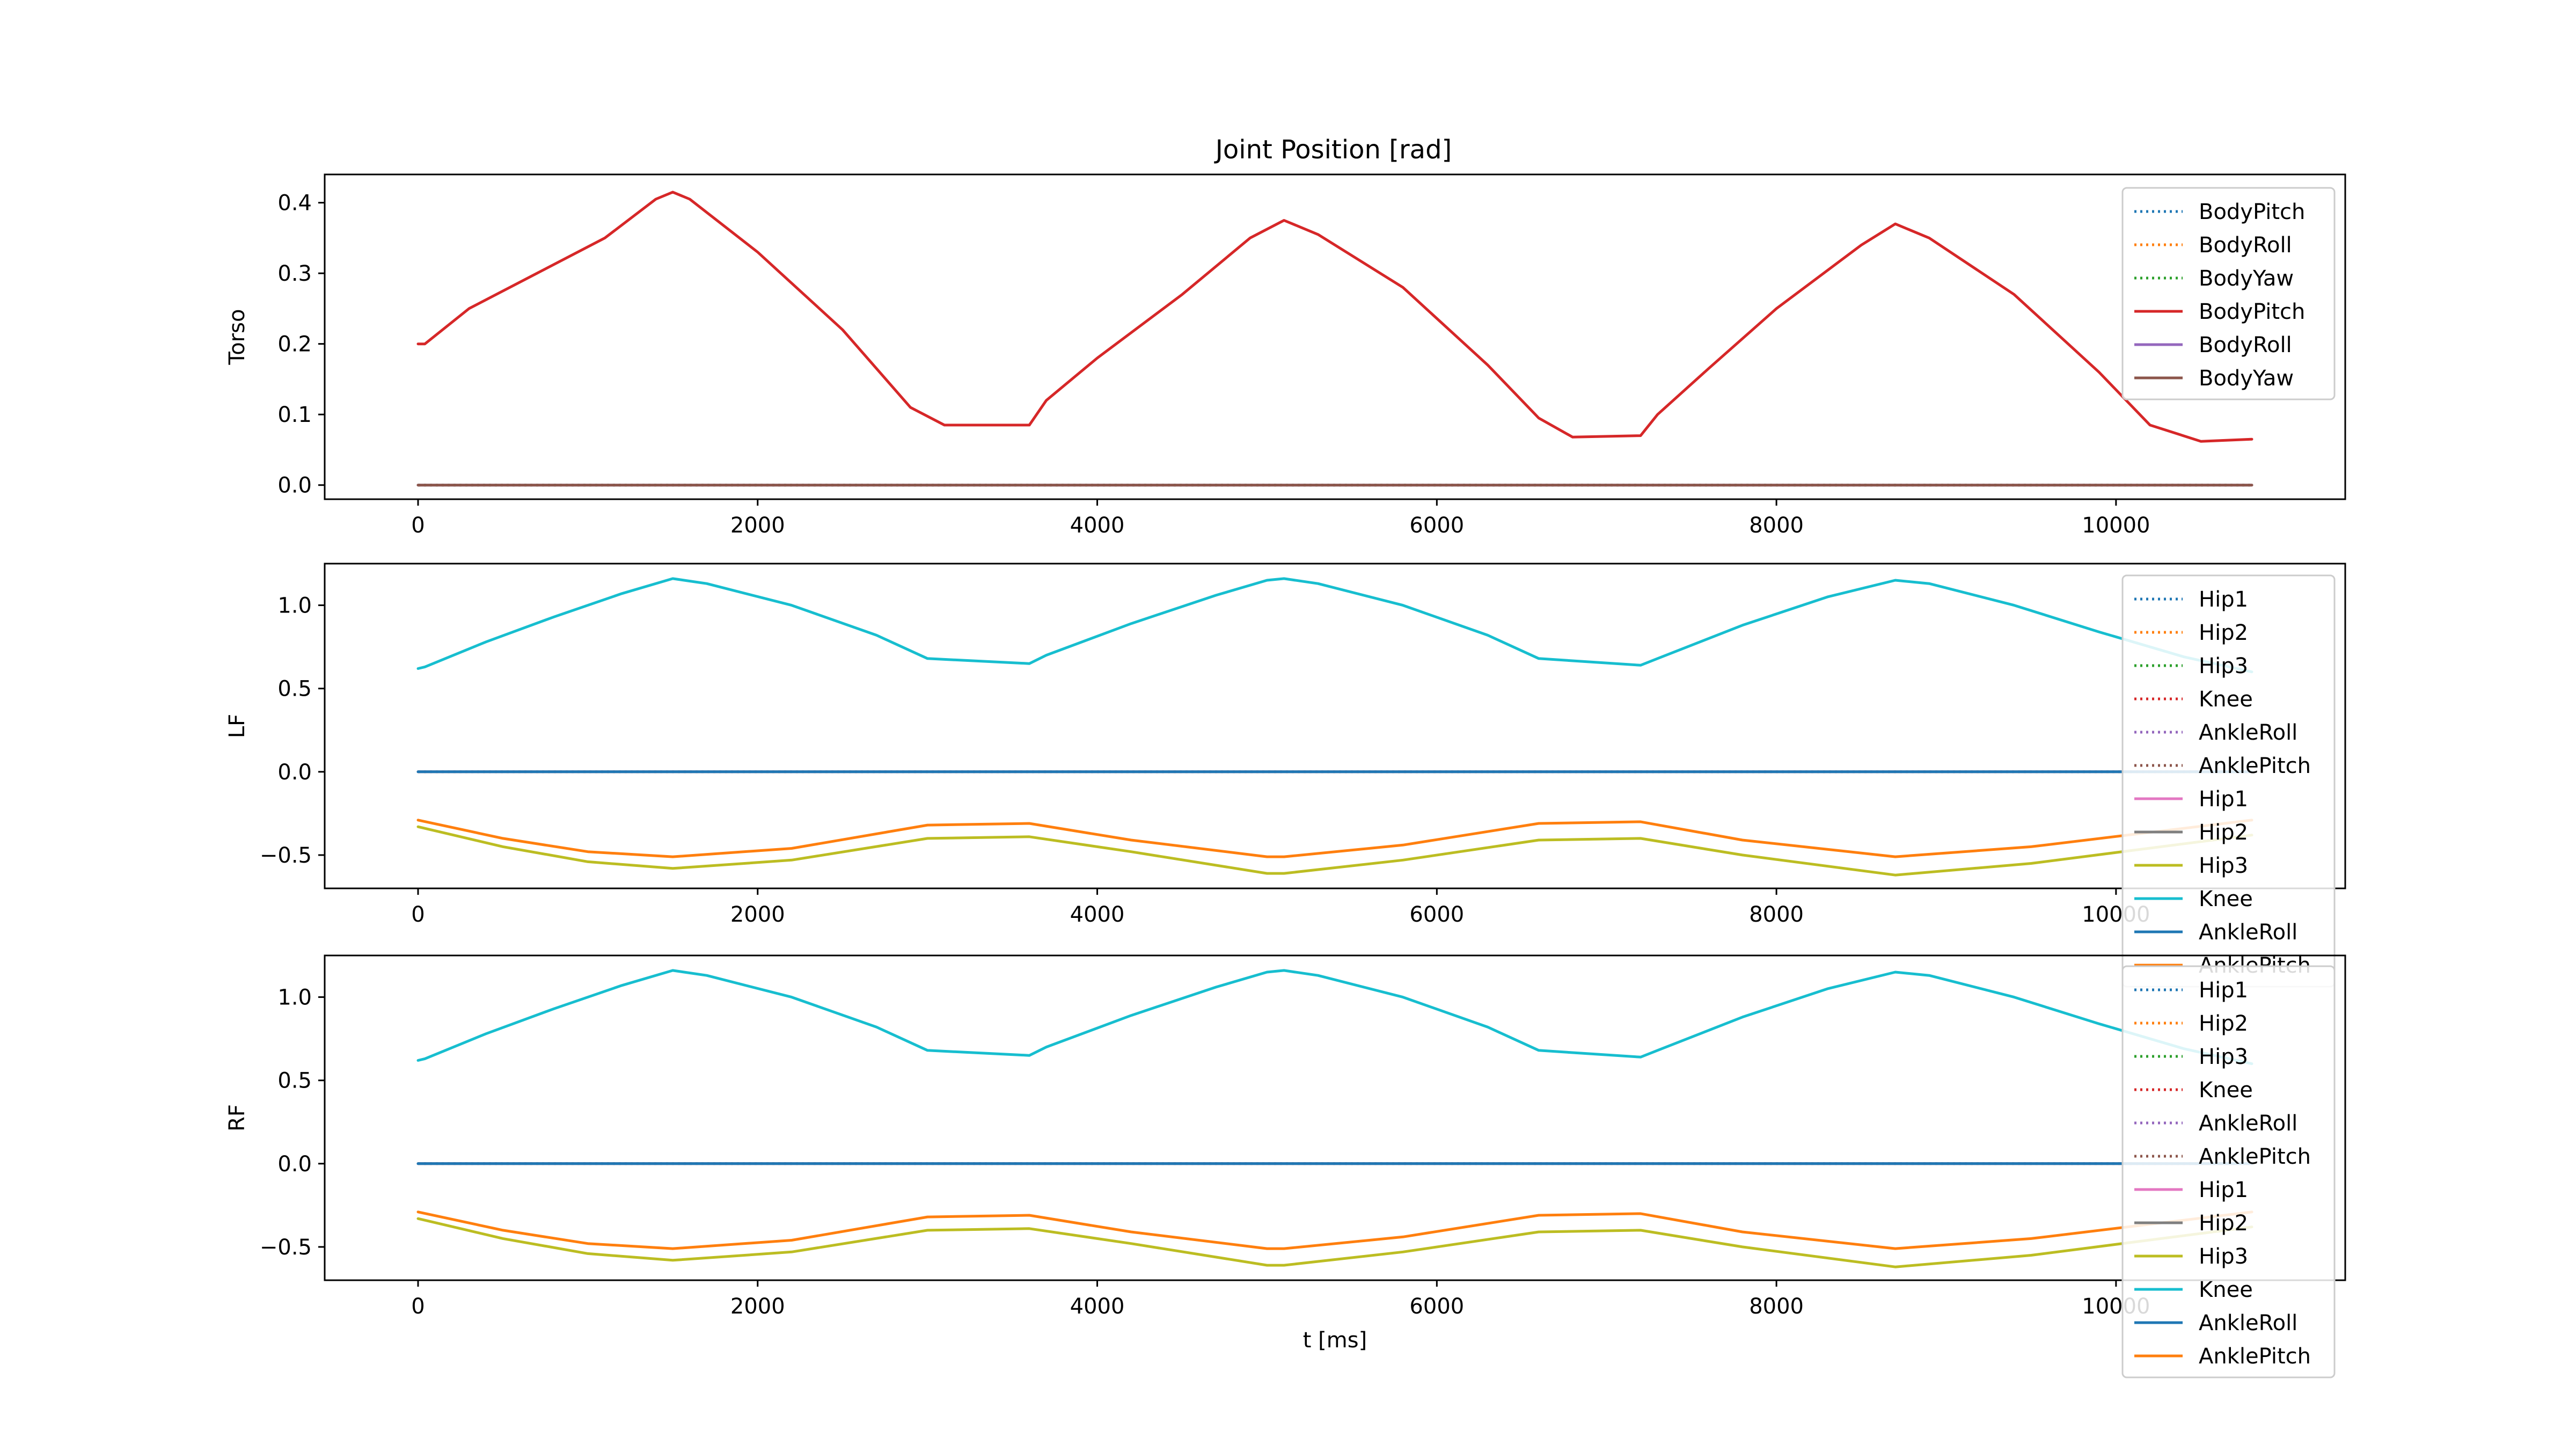  I want to click on series-line-bodypitch-solid, so click(1334, 317).